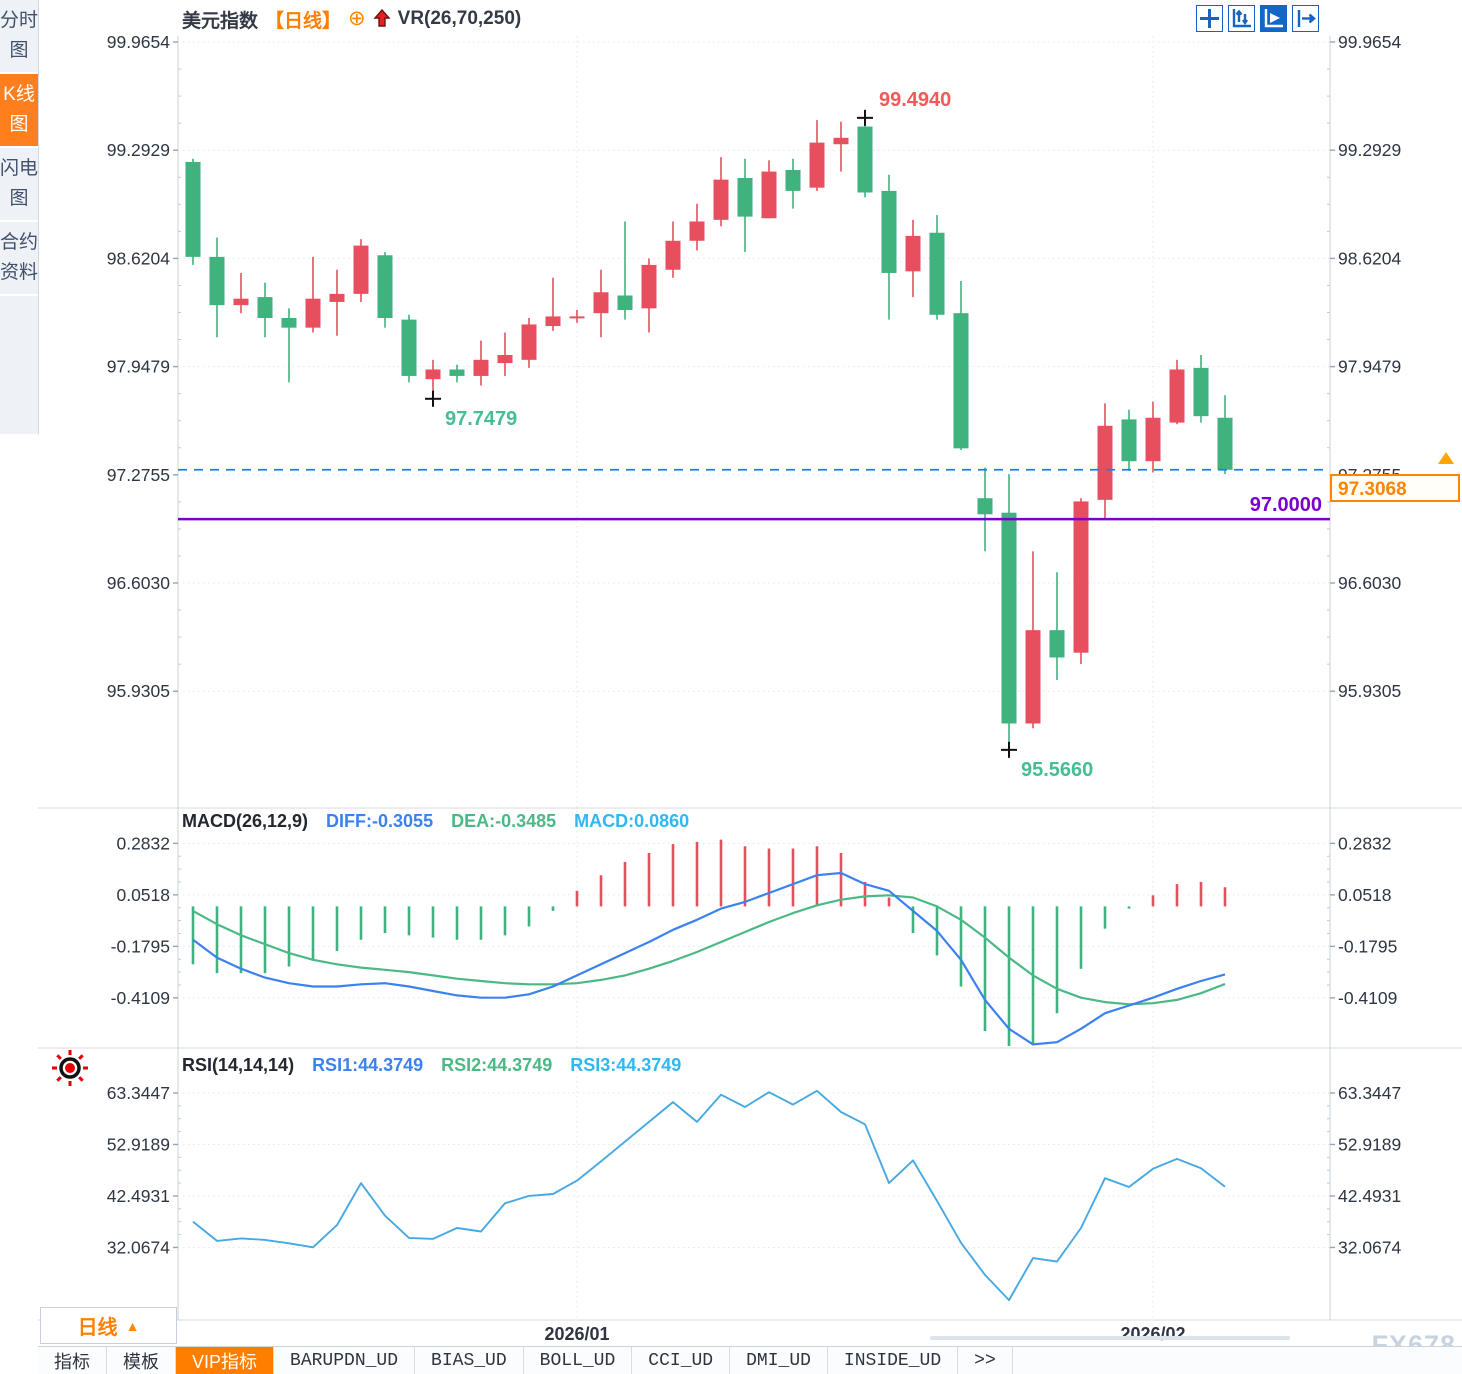 Image resolution: width=1462 pixels, height=1374 pixels. I want to click on pointer-chart-icon, so click(1273, 18).